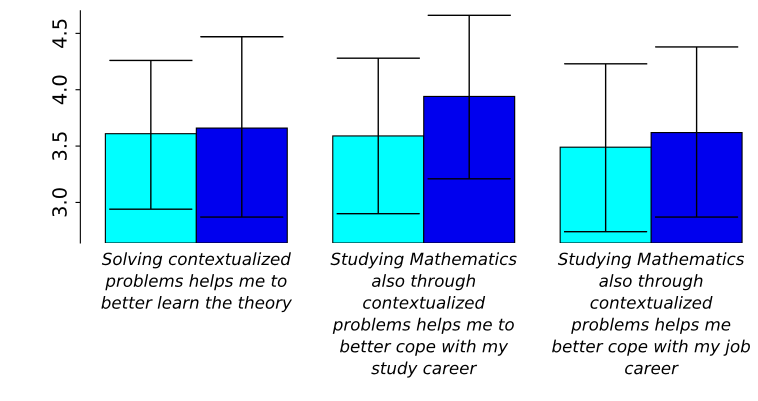  I want to click on y-tick-label: 4.0, so click(59, 90).